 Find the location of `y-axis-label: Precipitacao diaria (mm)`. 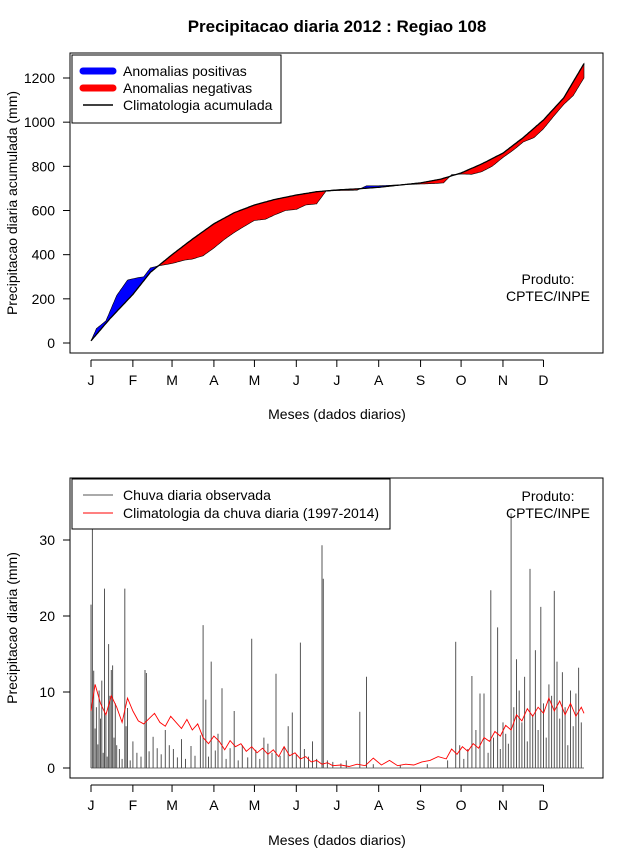

y-axis-label: Precipitacao diaria (mm) is located at coordinates (12, 628).